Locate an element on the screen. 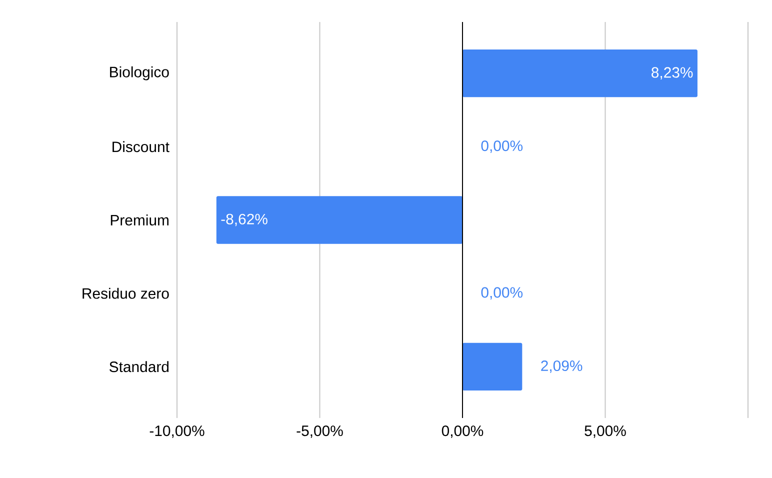  data-label: -8,62% is located at coordinates (244, 220).